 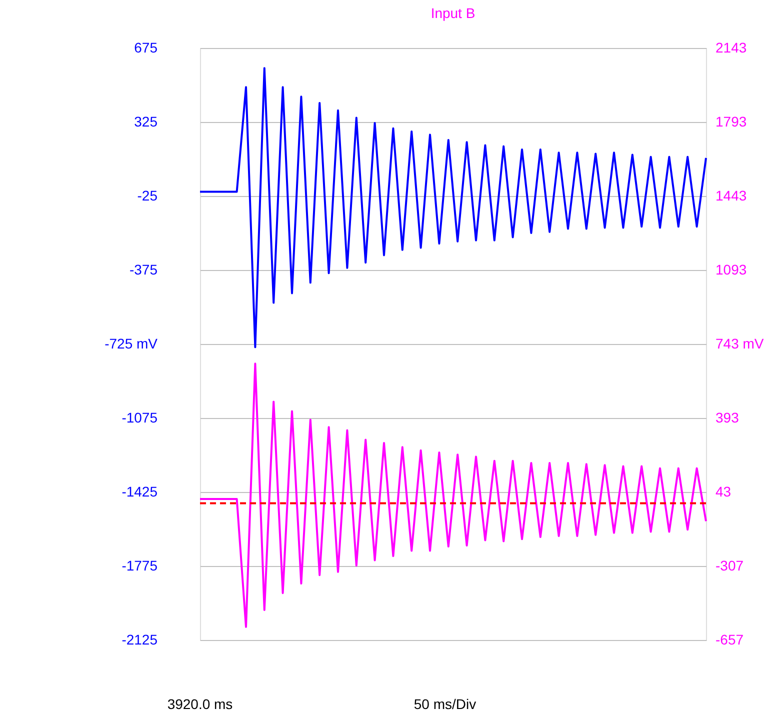 I want to click on y2-tick-label: 1443, so click(x=731, y=196).